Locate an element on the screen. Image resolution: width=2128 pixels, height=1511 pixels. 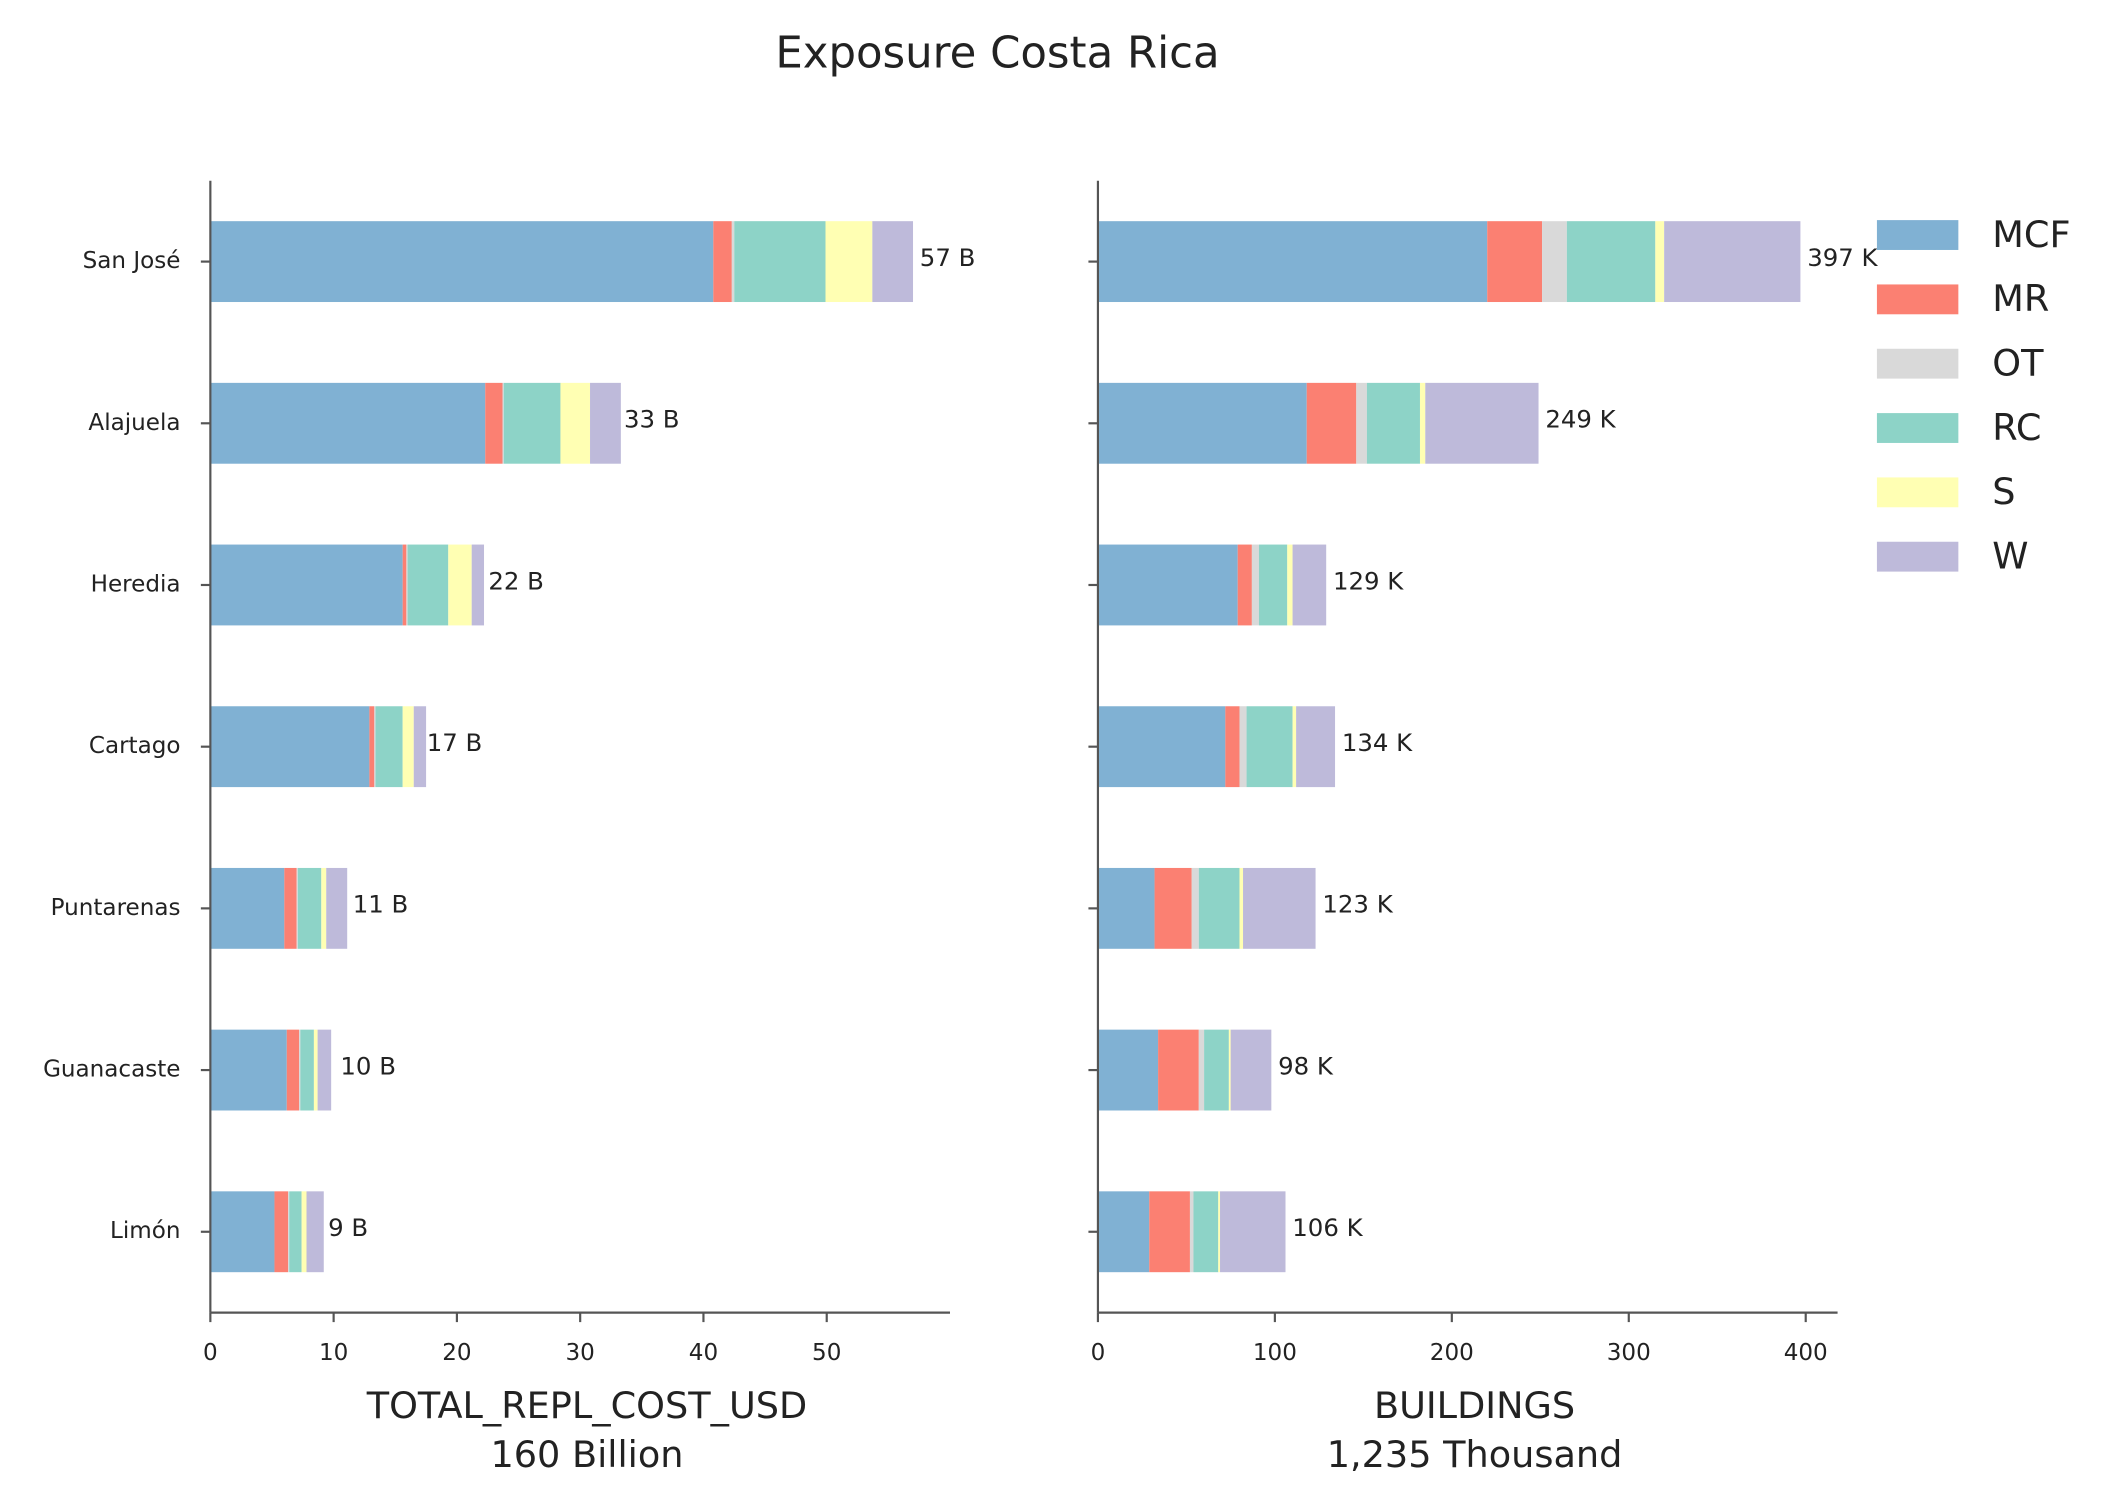
legend-label: RC is located at coordinates (2016, 427).